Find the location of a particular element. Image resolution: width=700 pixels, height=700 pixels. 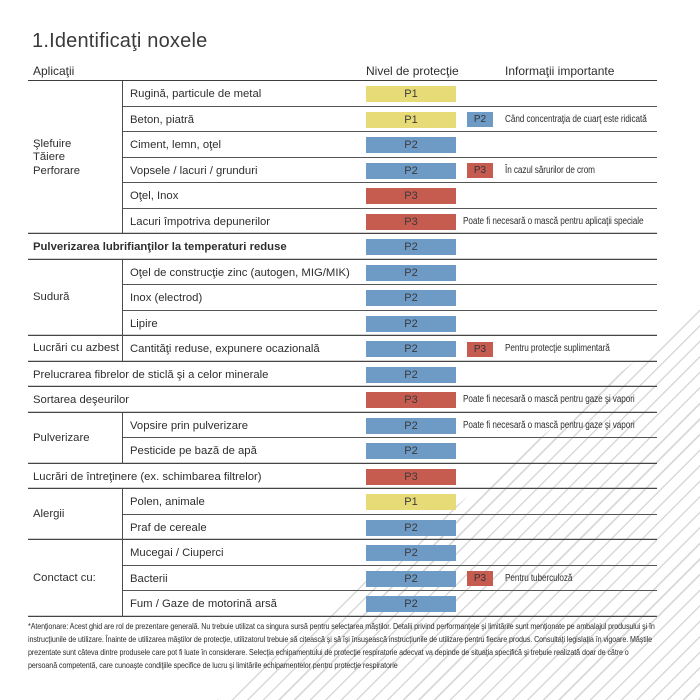

page-title: 1.Identificaţi noxele is located at coordinates (120, 41).